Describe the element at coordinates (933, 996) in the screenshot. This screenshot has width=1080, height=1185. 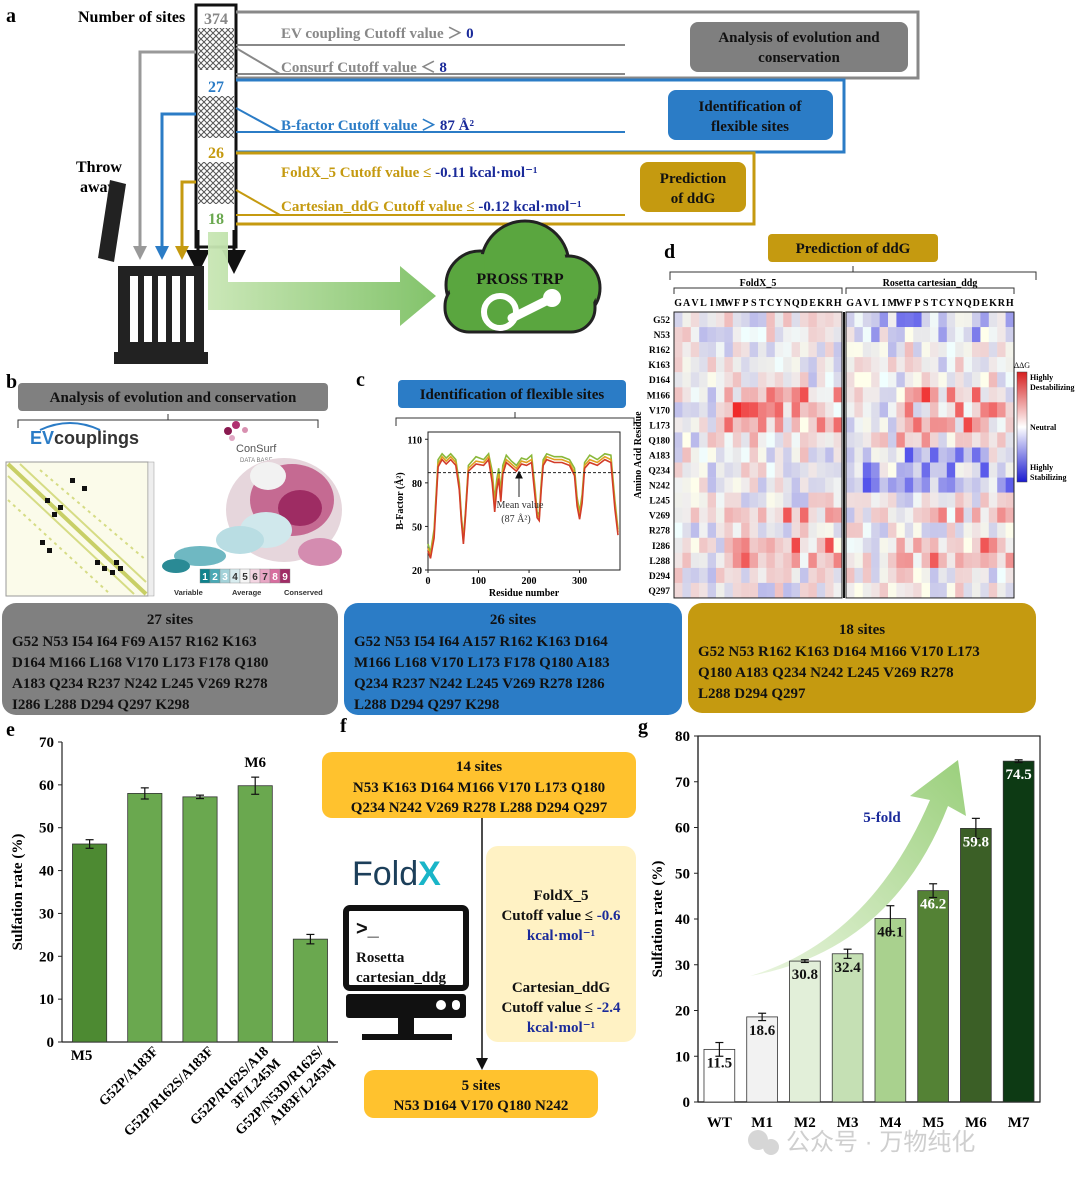
I see `bar` at that location.